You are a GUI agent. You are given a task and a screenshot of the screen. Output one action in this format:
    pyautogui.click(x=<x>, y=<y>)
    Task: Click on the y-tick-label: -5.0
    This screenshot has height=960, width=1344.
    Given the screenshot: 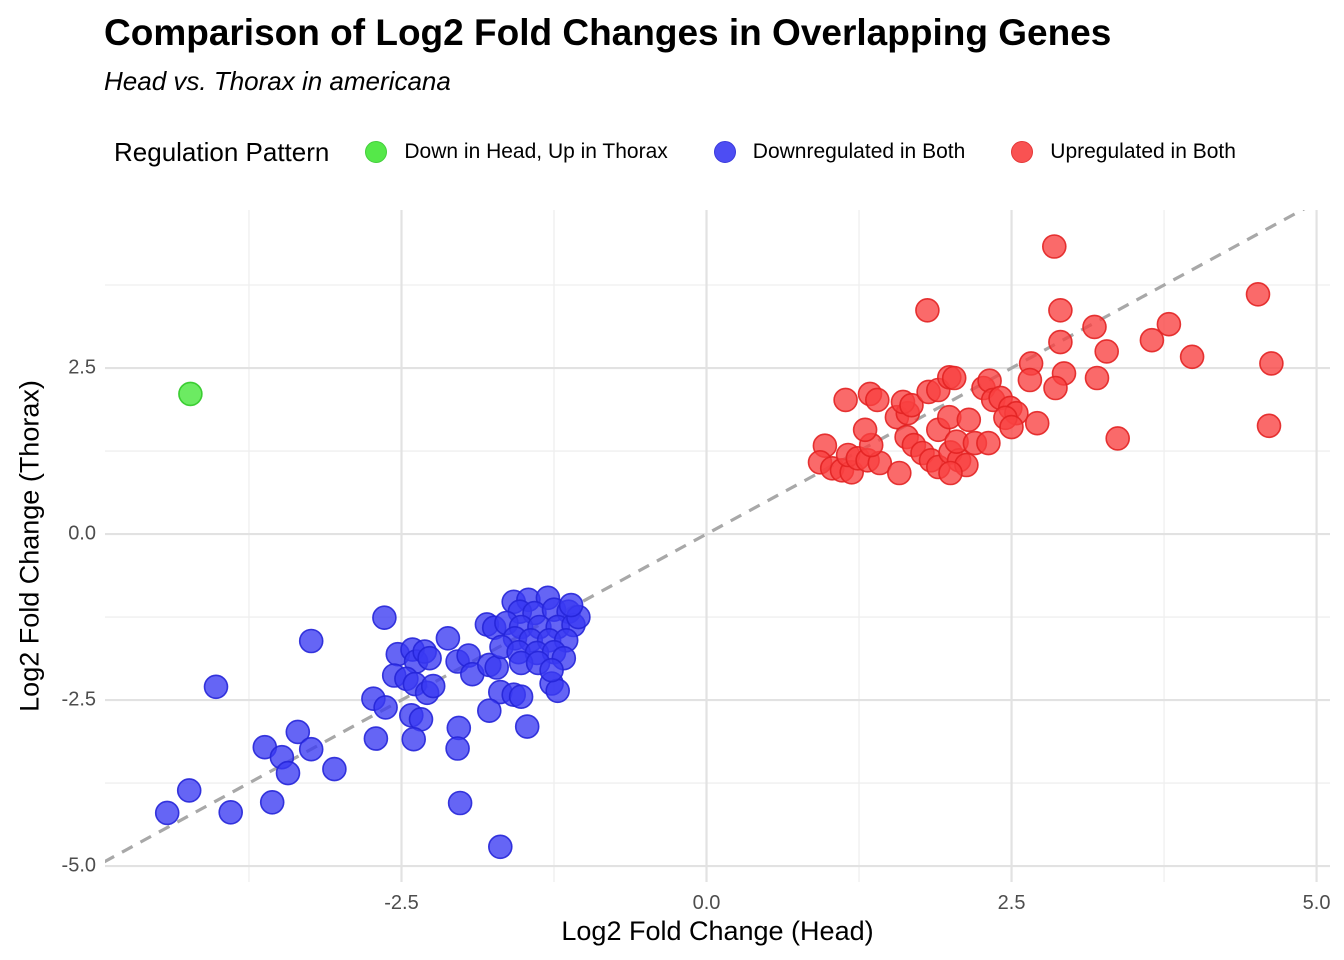 What is the action you would take?
    pyautogui.click(x=78, y=865)
    